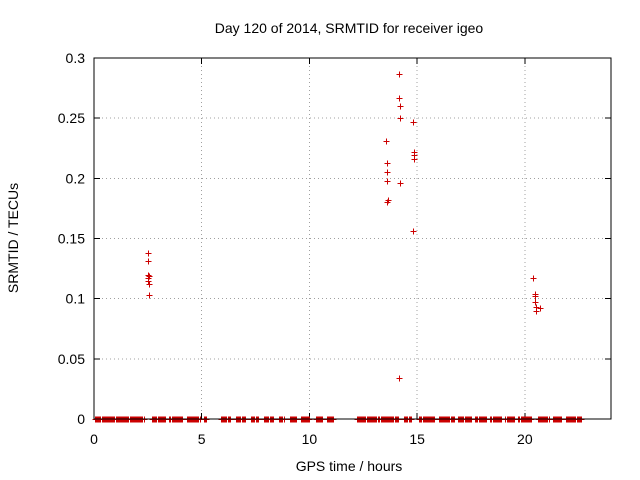 This screenshot has height=480, width=640. I want to click on y-tick-label: 0, so click(81, 419).